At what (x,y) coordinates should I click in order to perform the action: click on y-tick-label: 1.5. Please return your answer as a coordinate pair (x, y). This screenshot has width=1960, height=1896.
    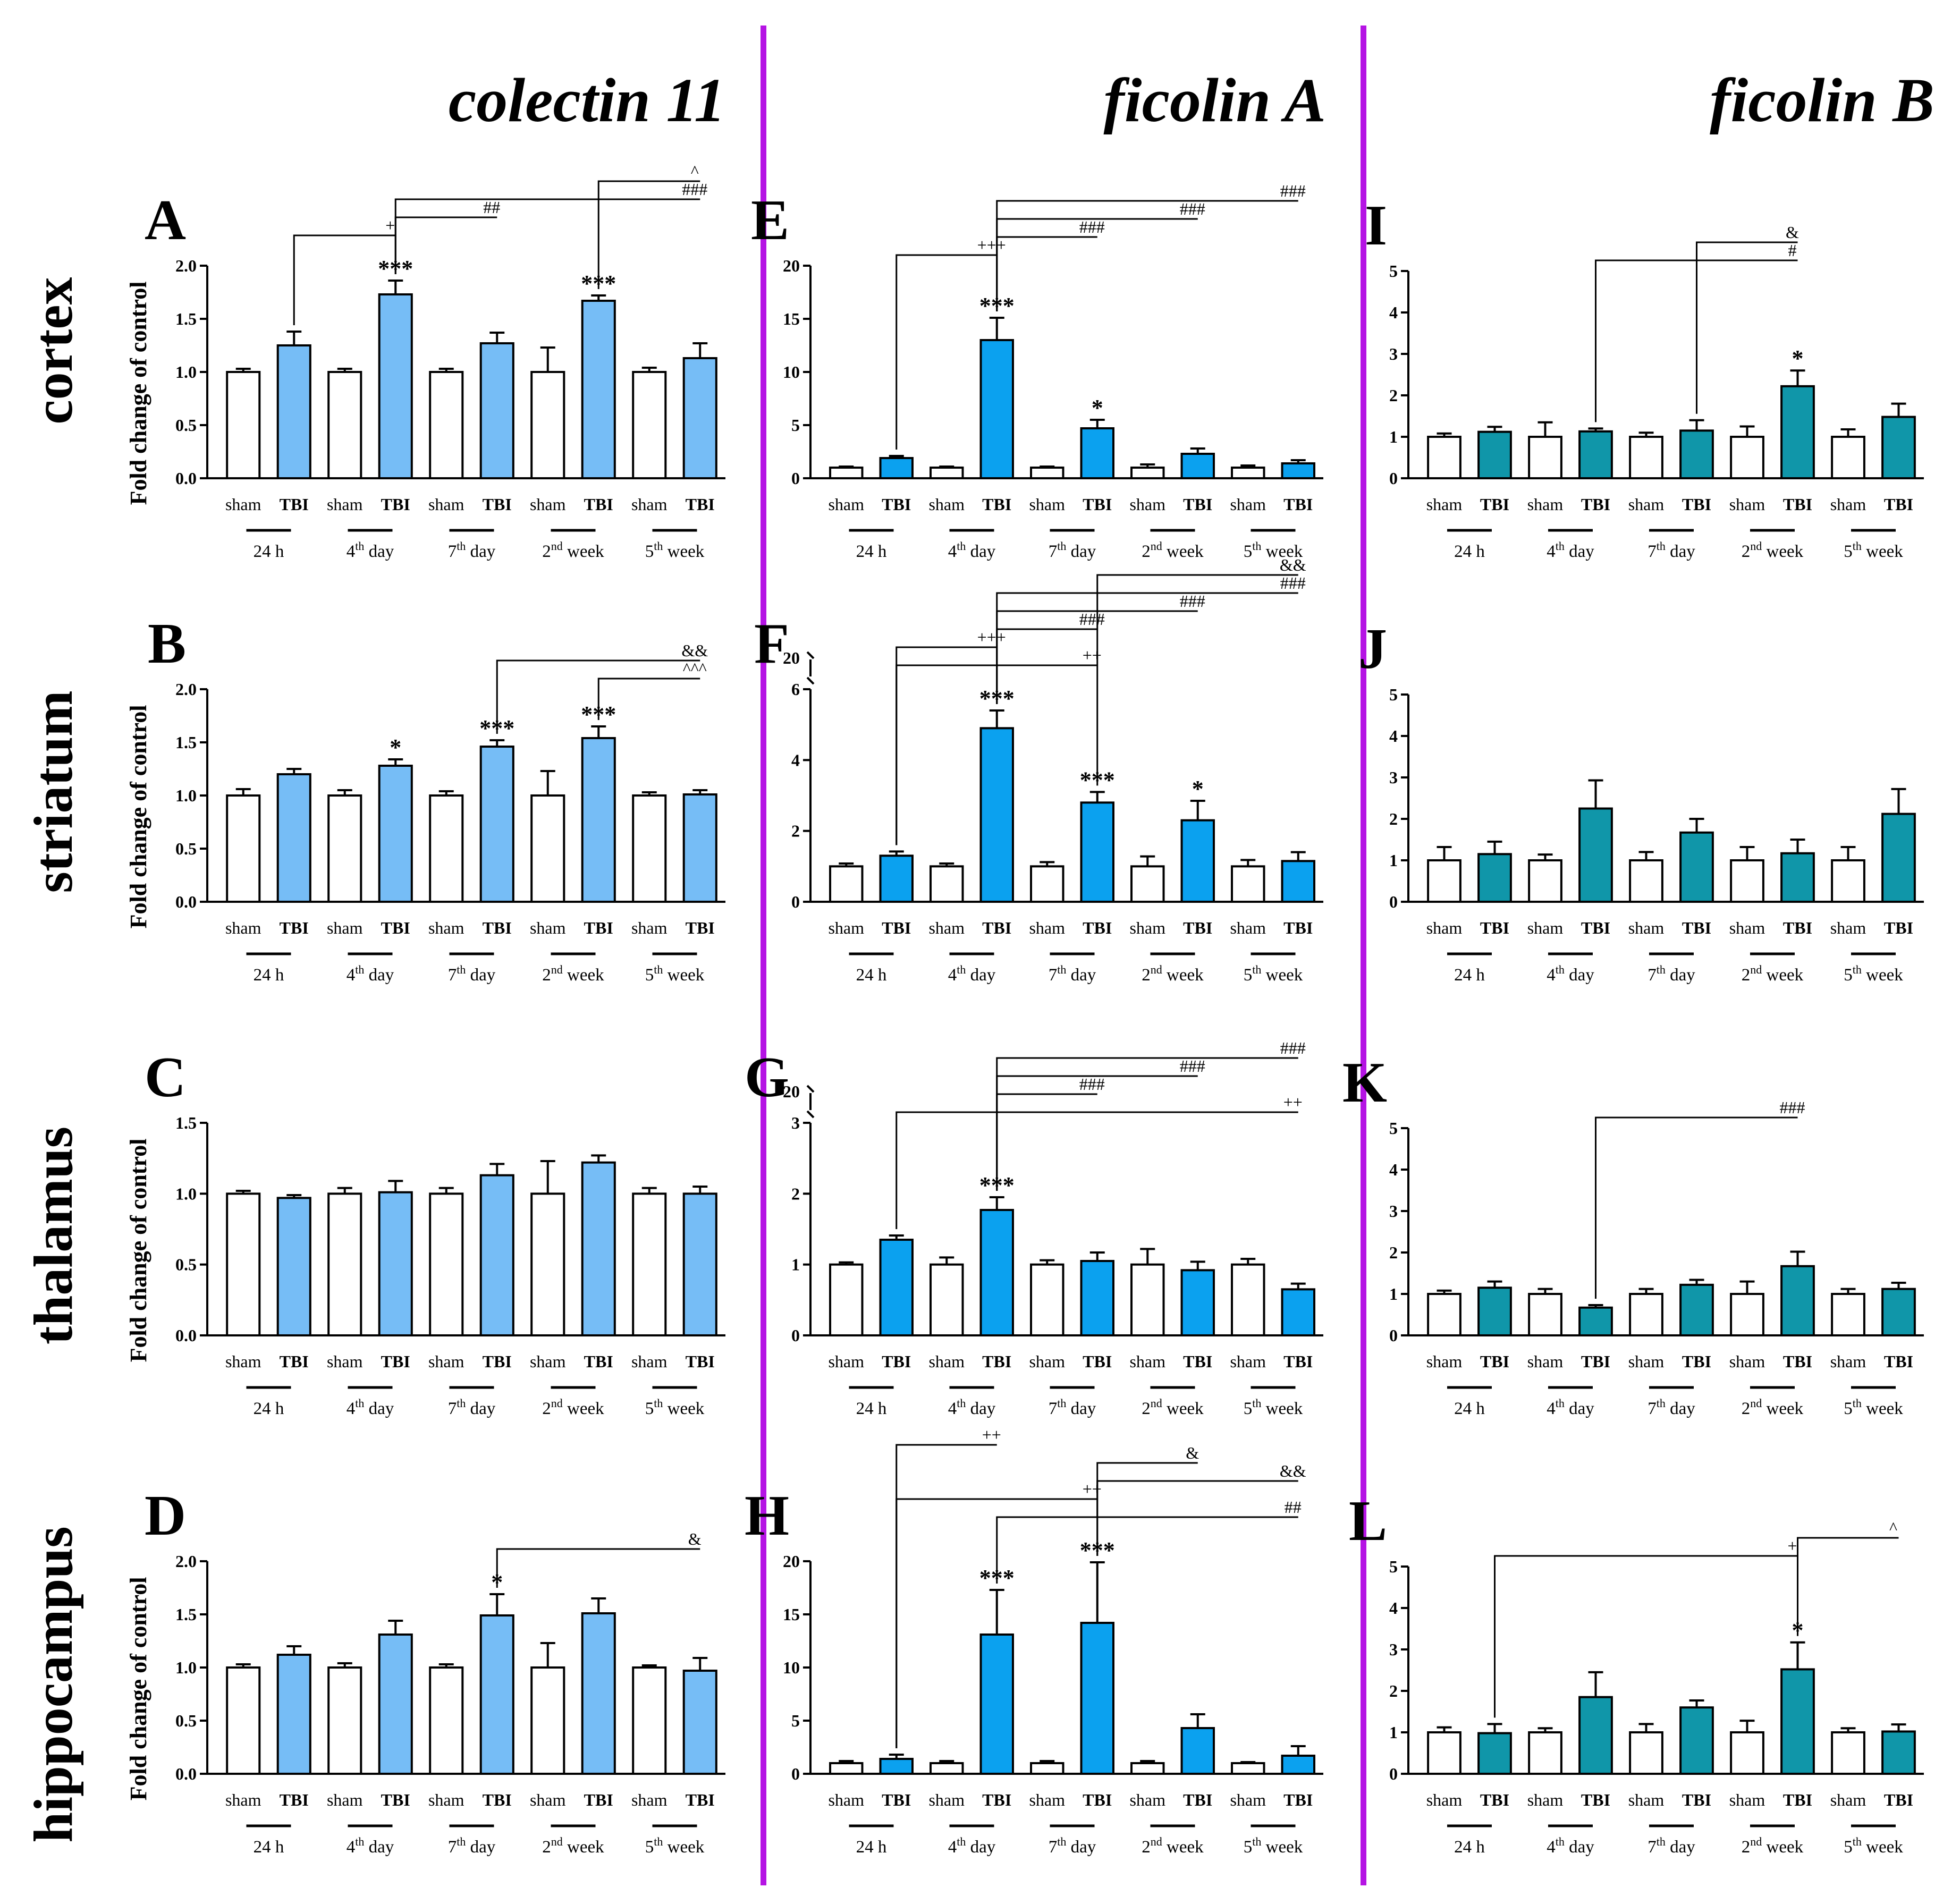
    Looking at the image, I should click on (186, 319).